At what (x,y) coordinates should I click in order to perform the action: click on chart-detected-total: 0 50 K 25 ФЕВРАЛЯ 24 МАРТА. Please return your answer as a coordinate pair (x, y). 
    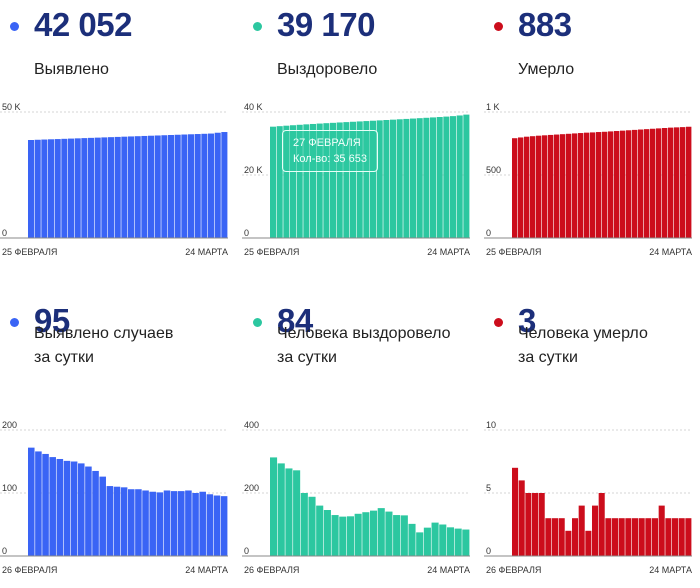
    Looking at the image, I should click on (115, 182).